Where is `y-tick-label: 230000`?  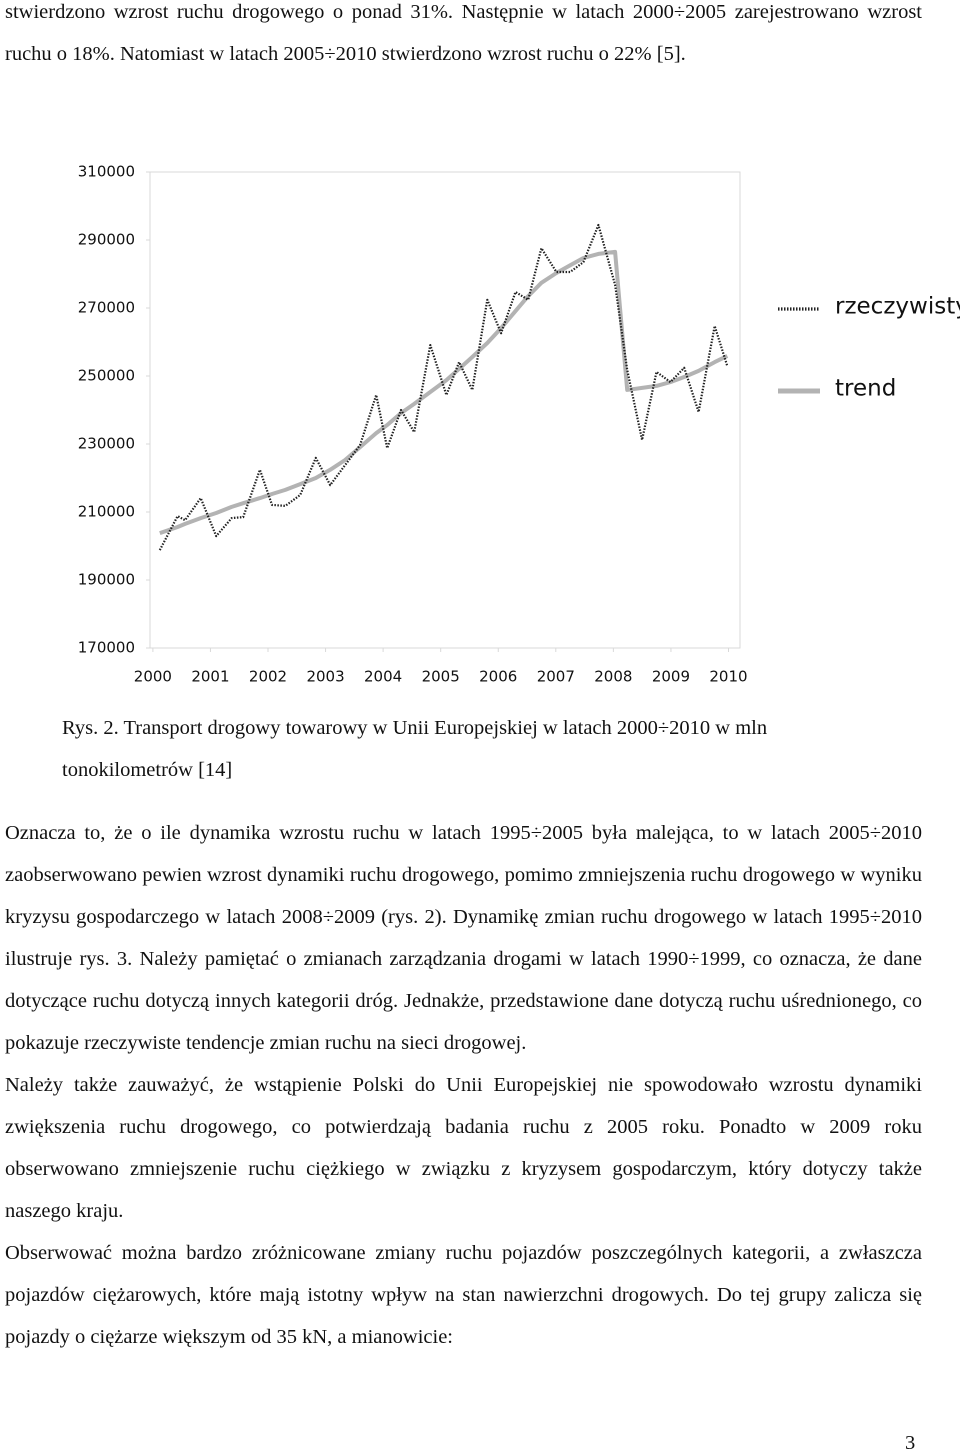
y-tick-label: 230000 is located at coordinates (106, 444).